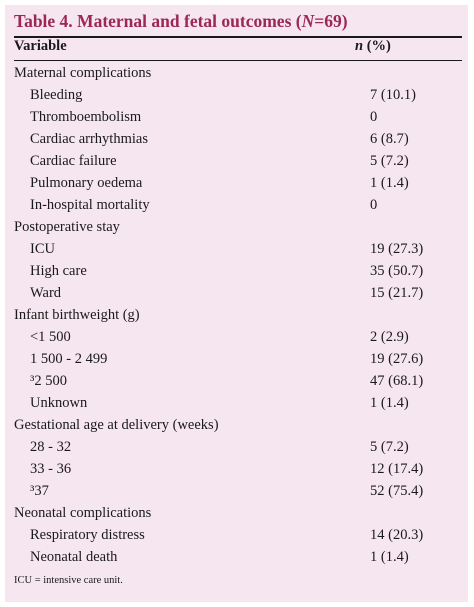 This screenshot has height=607, width=474. Describe the element at coordinates (397, 293) in the screenshot. I see `row-value: 15 (21.7)` at that location.